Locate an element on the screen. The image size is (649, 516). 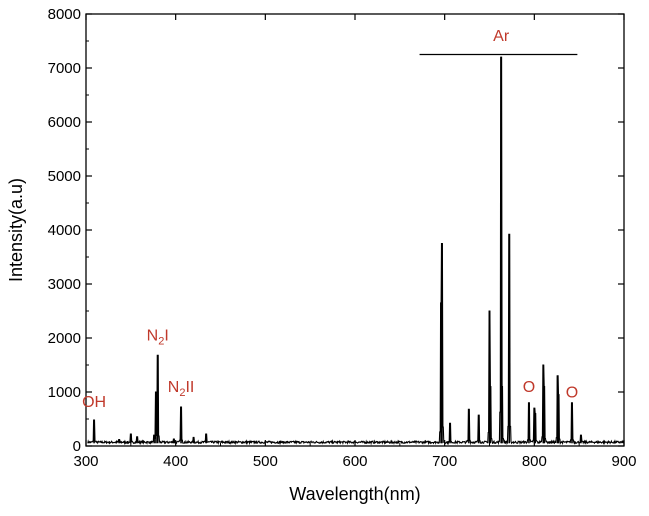
peak-label: Ar is located at coordinates (501, 36).